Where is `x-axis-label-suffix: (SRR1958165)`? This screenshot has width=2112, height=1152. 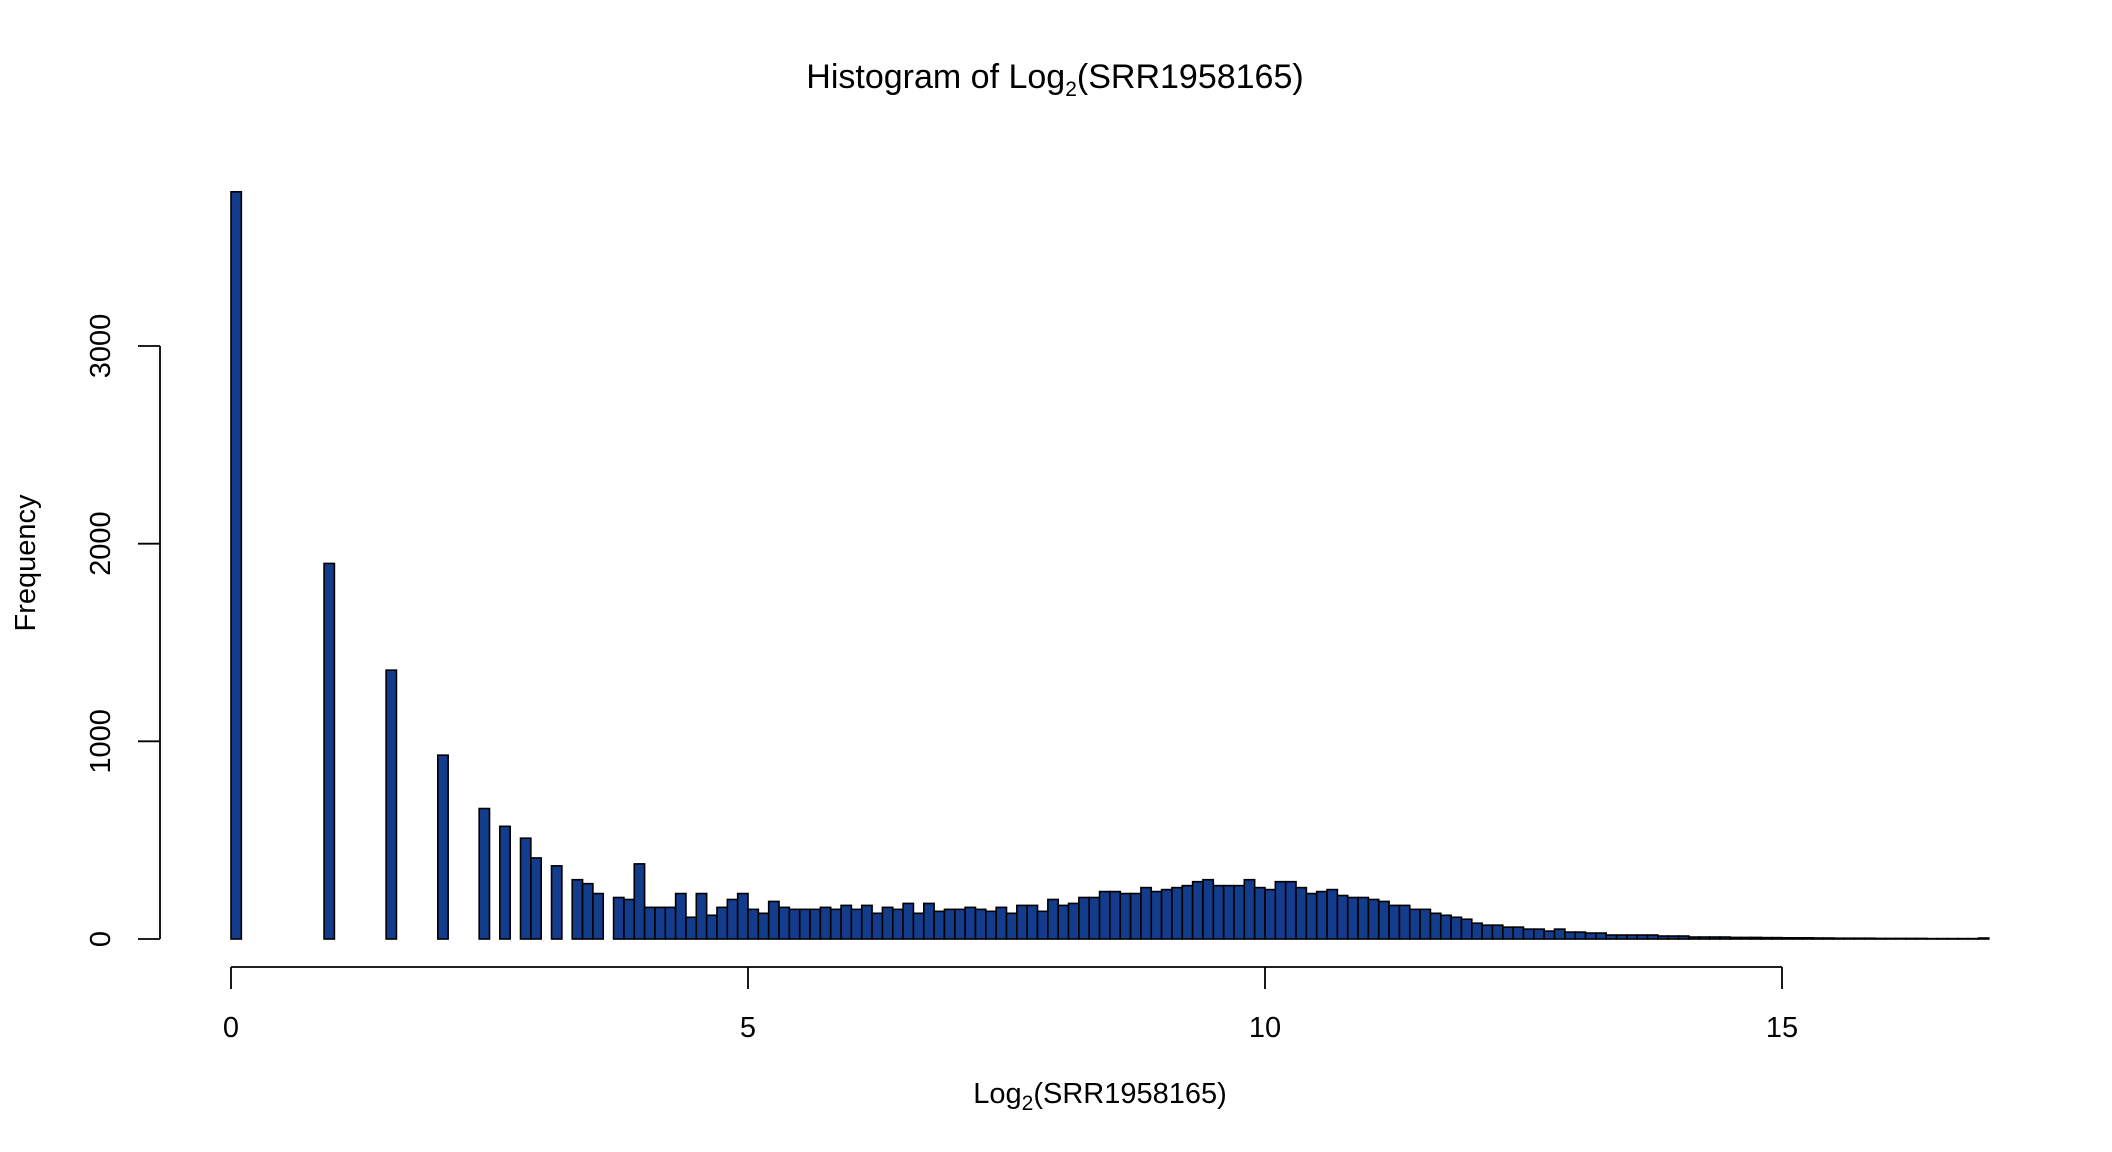
x-axis-label-suffix: (SRR1958165) is located at coordinates (1129, 1094).